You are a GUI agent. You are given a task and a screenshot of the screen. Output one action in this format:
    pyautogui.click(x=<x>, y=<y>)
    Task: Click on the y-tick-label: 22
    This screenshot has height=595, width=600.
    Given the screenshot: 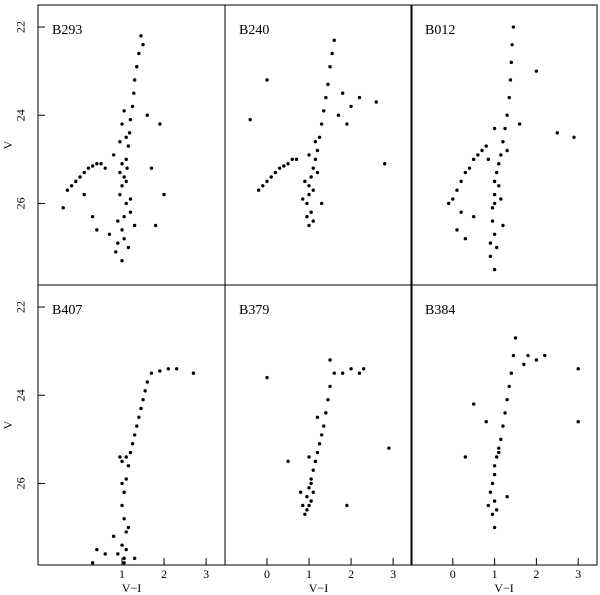 What is the action you would take?
    pyautogui.click(x=21, y=307)
    